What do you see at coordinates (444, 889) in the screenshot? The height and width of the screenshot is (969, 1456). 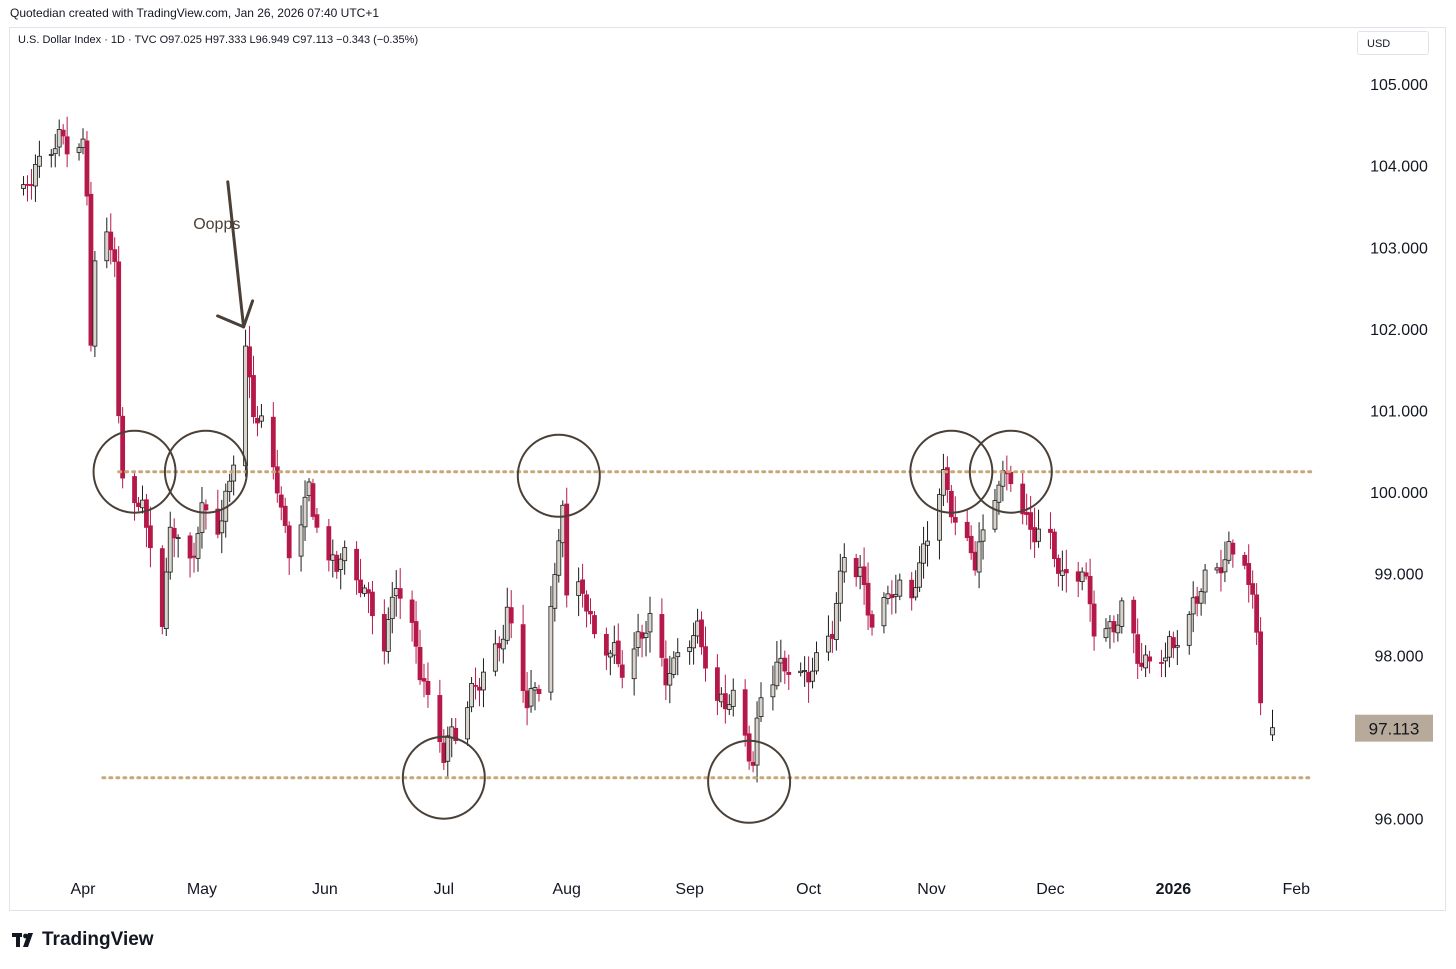 I see `x-tick-label: Jul` at bounding box center [444, 889].